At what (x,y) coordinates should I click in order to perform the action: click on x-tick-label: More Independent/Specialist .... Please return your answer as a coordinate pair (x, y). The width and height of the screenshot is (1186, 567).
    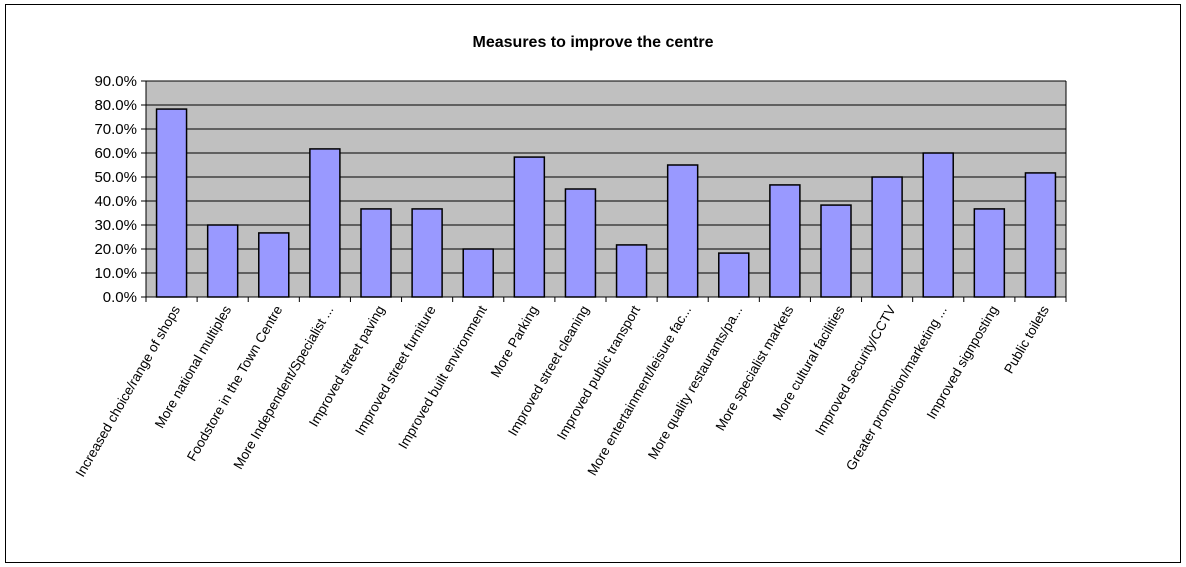
    Looking at the image, I should click on (283, 387).